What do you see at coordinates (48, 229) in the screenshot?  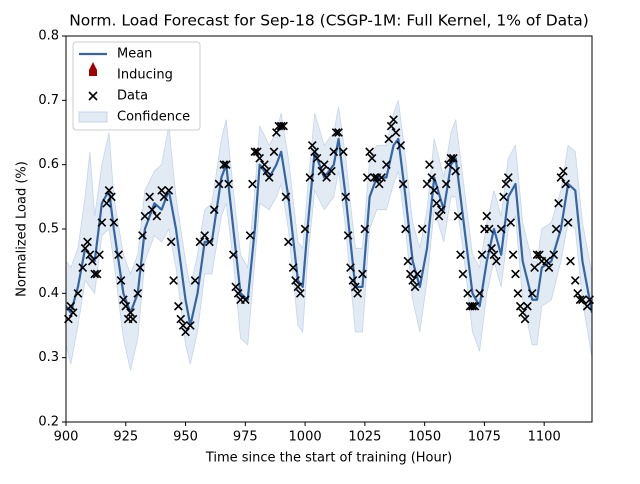 I see `y-tick-label: 0.5` at bounding box center [48, 229].